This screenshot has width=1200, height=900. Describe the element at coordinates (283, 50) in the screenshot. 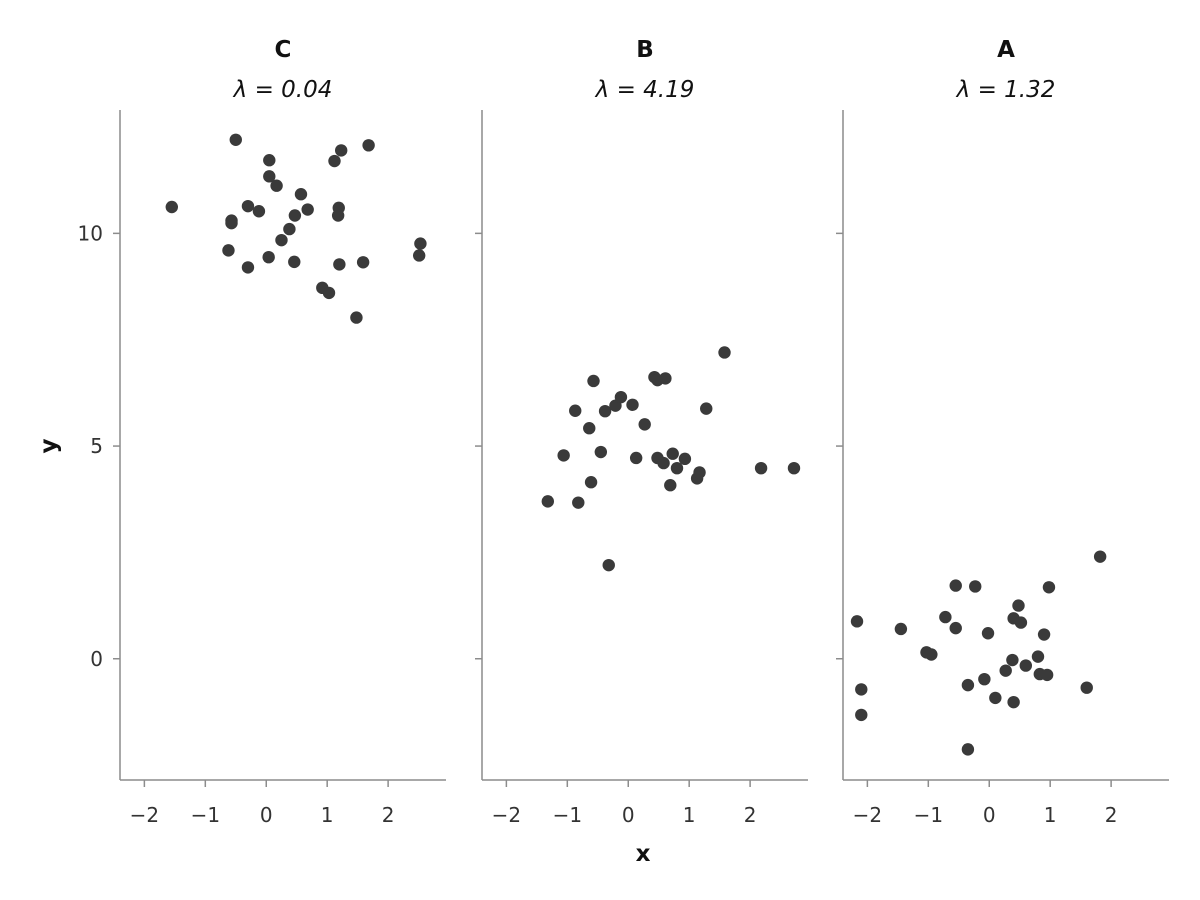

I see `panel-title: C` at that location.